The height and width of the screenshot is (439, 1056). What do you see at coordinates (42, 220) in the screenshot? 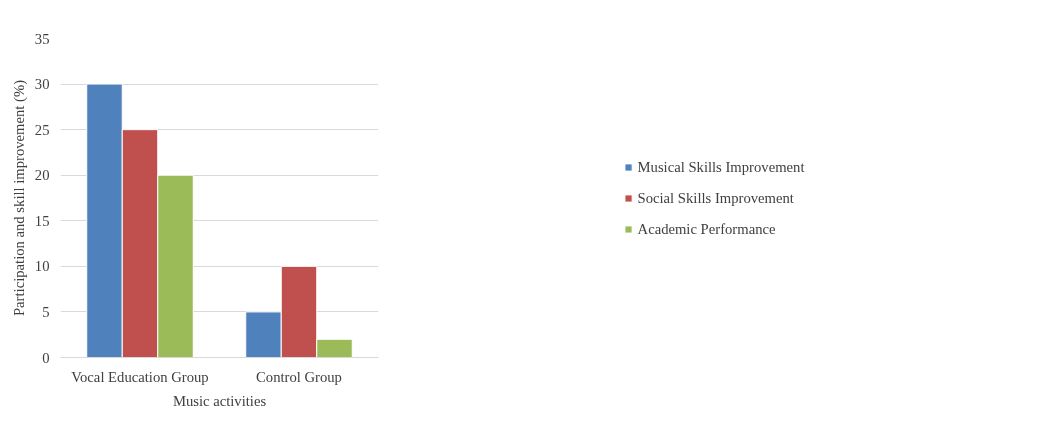
I see `y-tick-label: 15` at bounding box center [42, 220].